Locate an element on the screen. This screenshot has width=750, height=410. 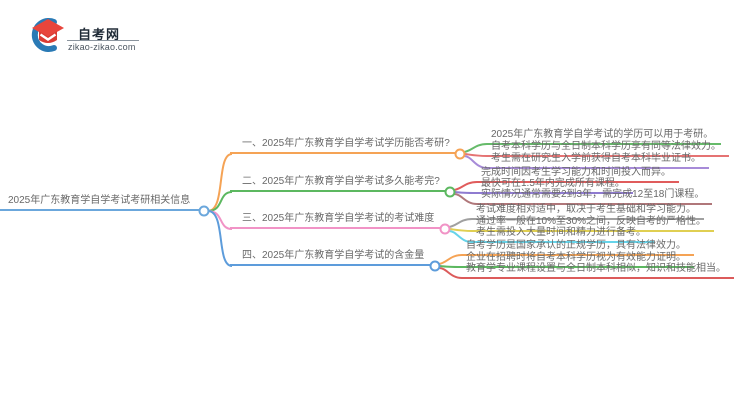
mindmap-leaf-b3-2: 通过率一般在10%至30%之间，反映自考的严格性。 is located at coordinates (593, 224).